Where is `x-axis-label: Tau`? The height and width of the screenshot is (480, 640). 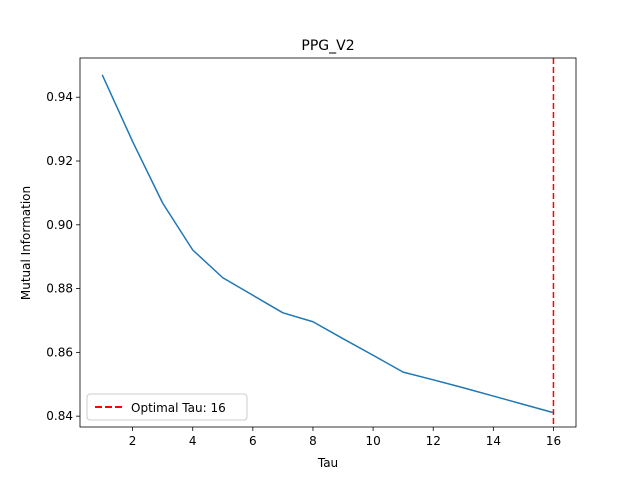 x-axis-label: Tau is located at coordinates (327, 463).